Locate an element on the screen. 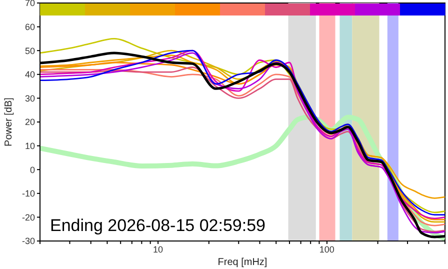 Image resolution: width=448 pixels, height=269 pixels. y-tick-label: 40 is located at coordinates (29, 75).